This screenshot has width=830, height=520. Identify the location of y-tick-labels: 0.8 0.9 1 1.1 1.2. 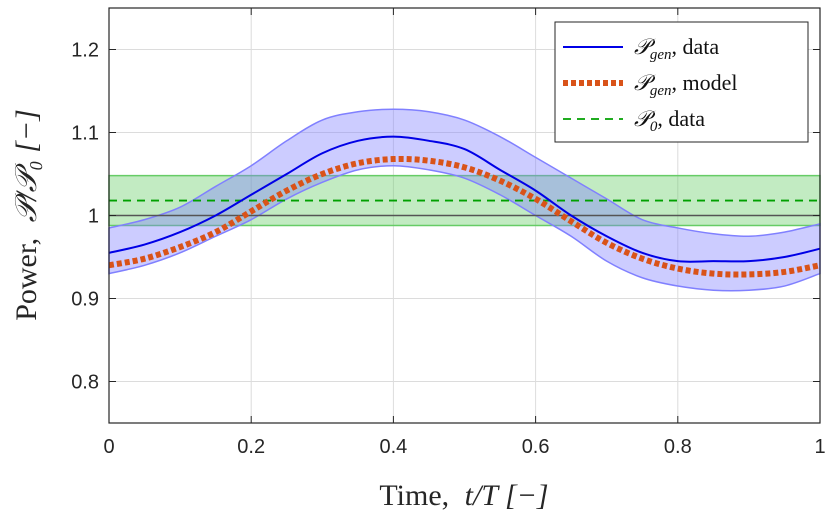
(85, 217).